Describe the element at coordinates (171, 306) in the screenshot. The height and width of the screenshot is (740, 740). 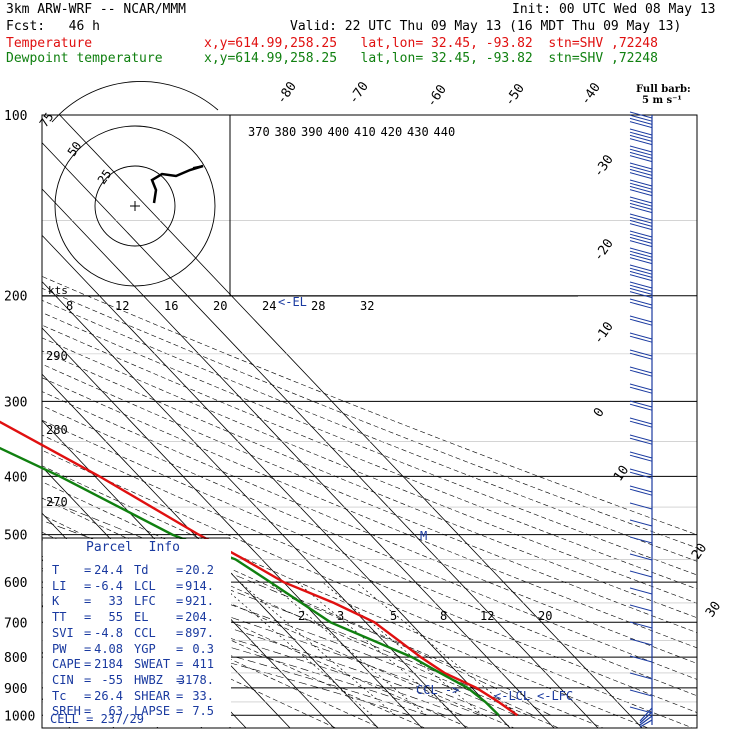
I see `hodograph-speed-label: 16` at that location.